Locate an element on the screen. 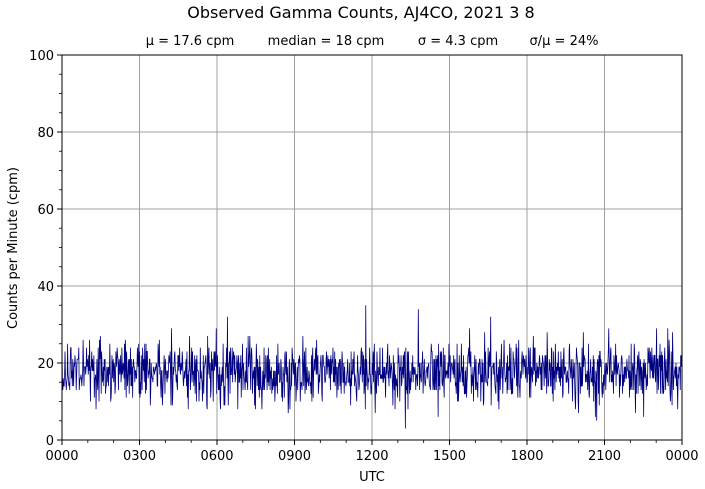 The height and width of the screenshot is (489, 705). x-tick-label: 1200 is located at coordinates (371, 456).